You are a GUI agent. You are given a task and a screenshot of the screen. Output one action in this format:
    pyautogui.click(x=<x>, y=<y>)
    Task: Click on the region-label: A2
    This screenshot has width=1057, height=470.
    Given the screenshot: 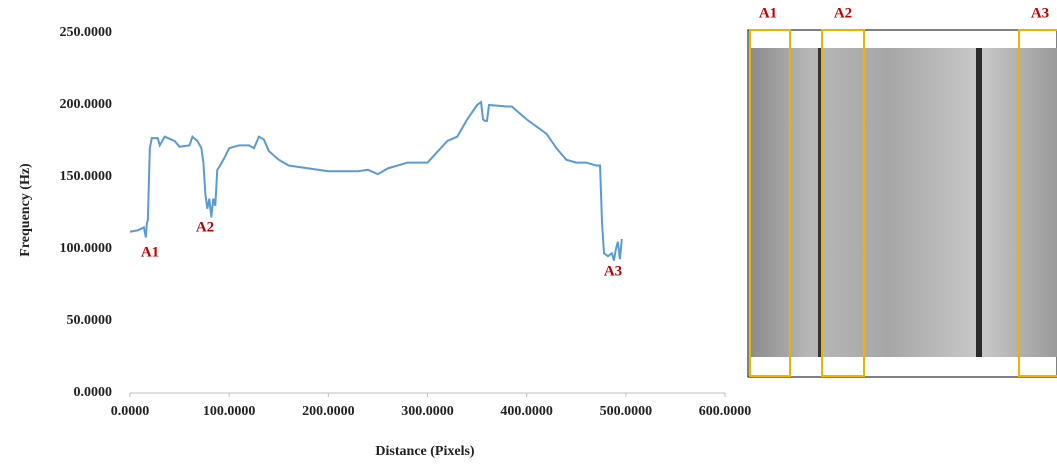 What is the action you would take?
    pyautogui.click(x=843, y=13)
    